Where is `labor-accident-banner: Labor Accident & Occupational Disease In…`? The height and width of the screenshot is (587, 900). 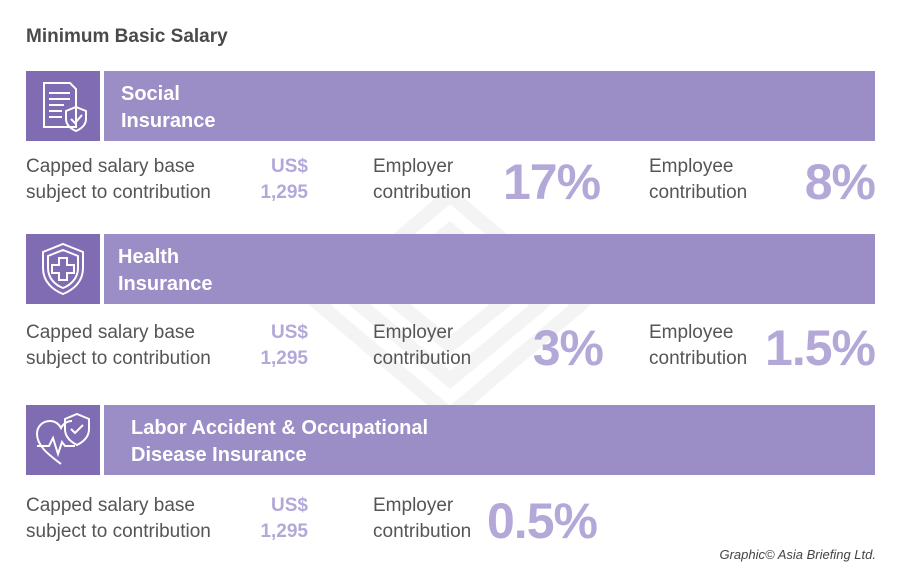
labor-accident-banner: Labor Accident & Occupational Disease In… is located at coordinates (450, 440).